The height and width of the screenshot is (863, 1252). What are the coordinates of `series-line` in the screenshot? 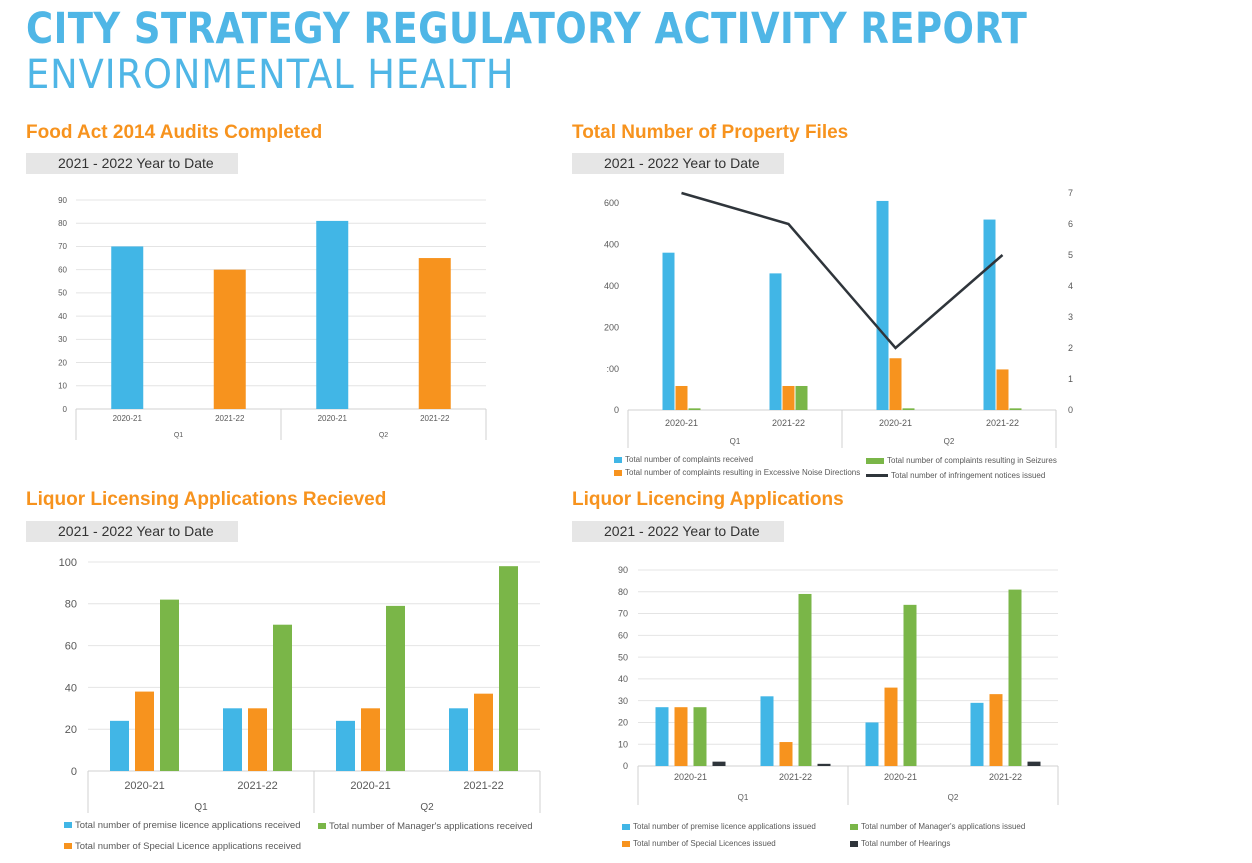 It's located at (842, 270).